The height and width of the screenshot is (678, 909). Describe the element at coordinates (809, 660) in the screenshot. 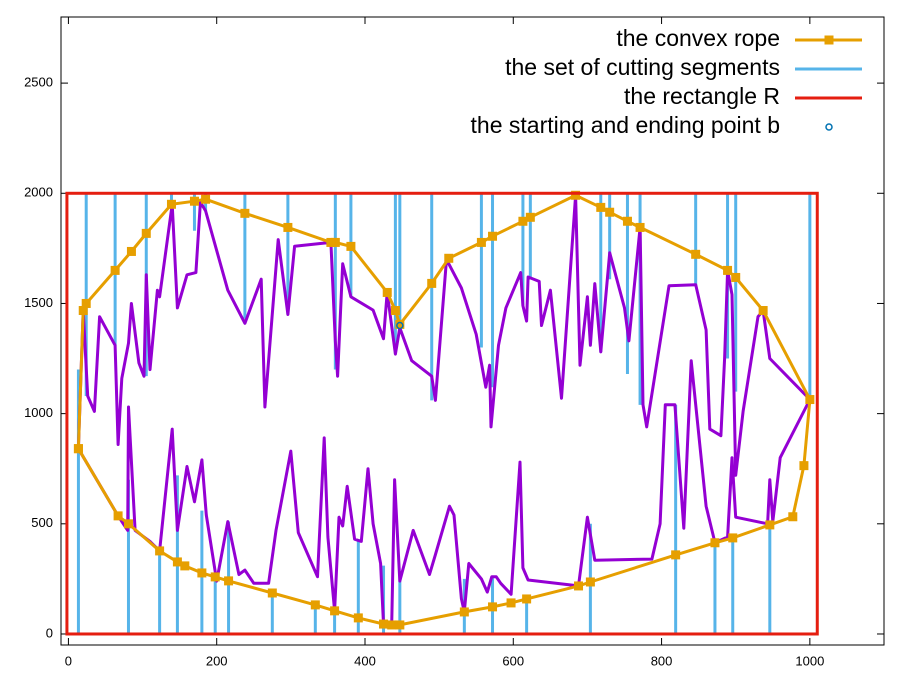

I see `x-tick-label: 1000` at that location.